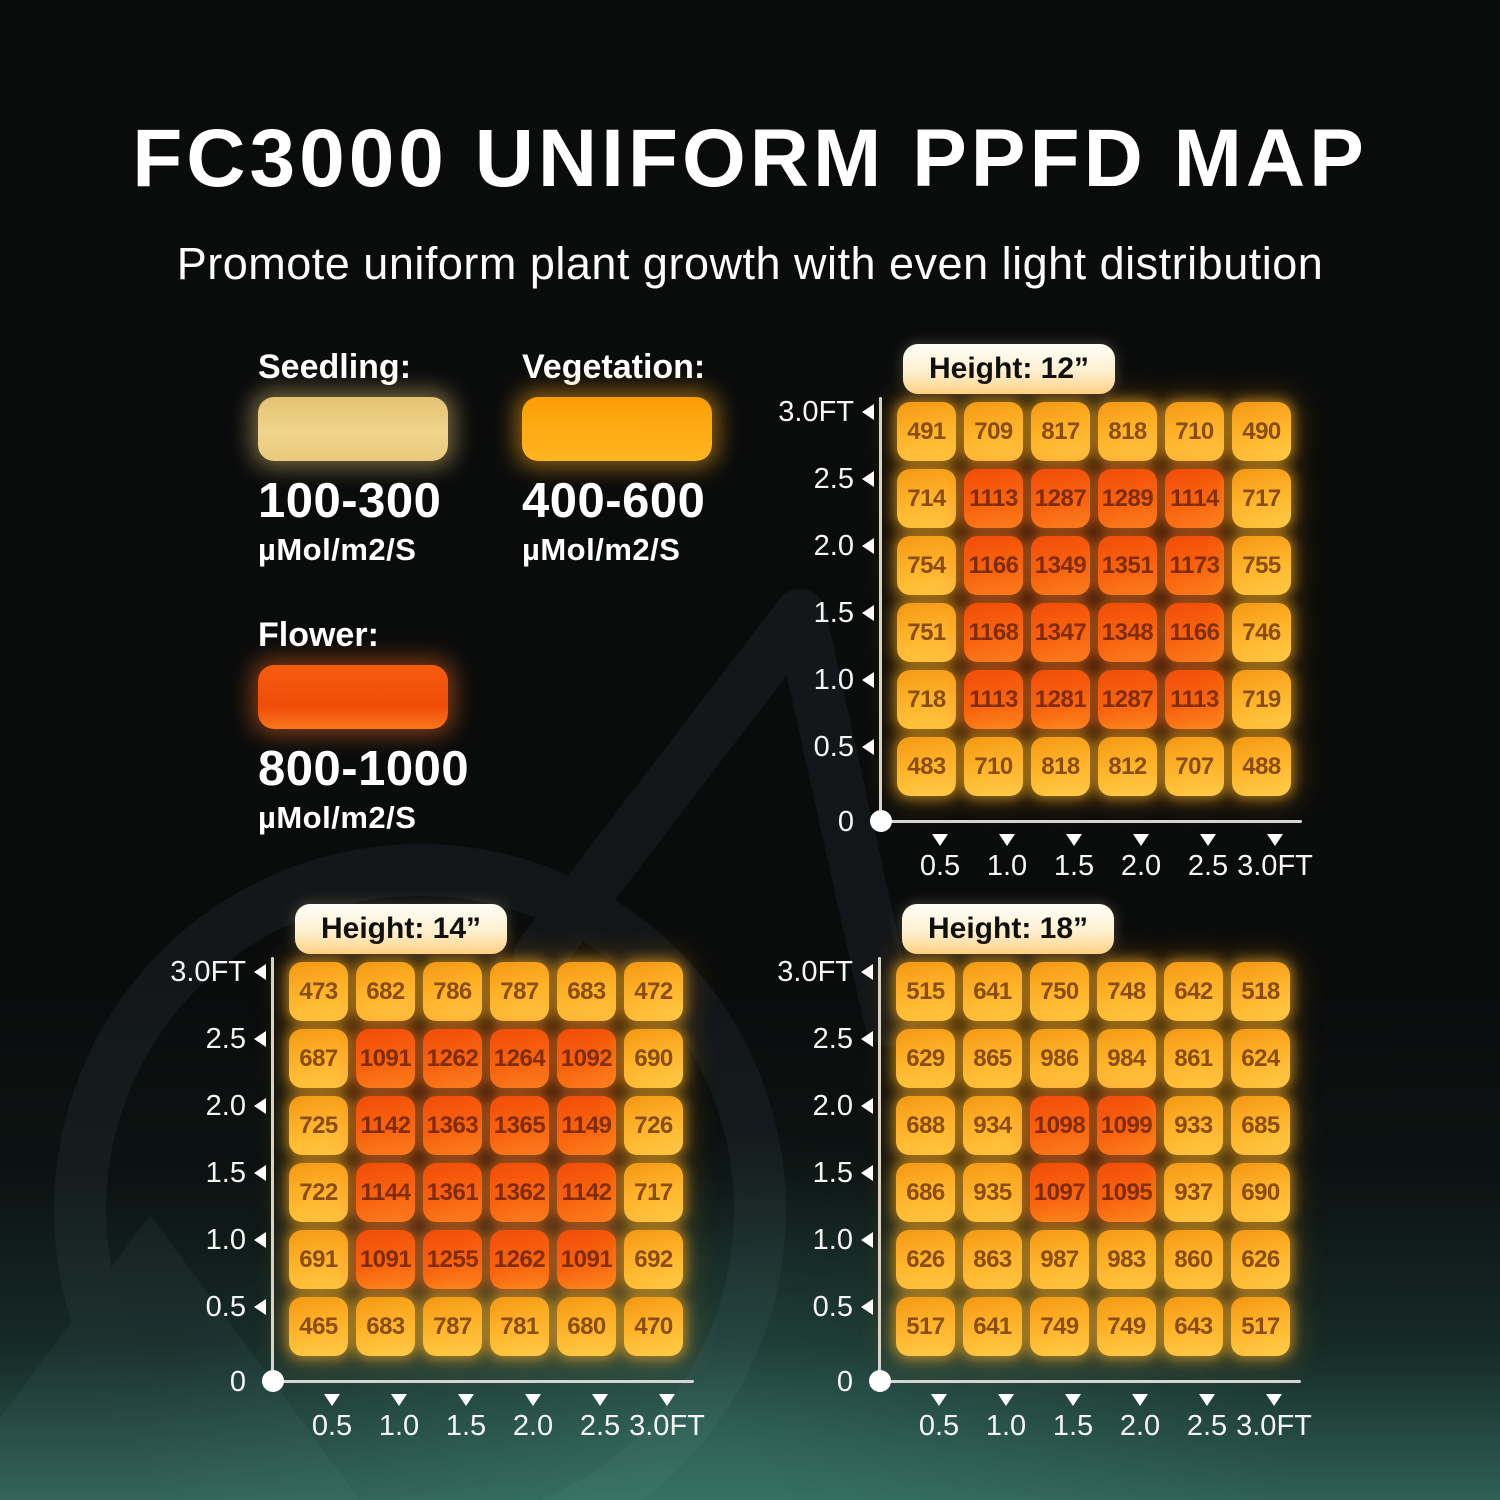 The height and width of the screenshot is (1500, 1500). I want to click on legend-item-flower: Flower: 800-1000 µMol/m2/S, so click(363, 726).